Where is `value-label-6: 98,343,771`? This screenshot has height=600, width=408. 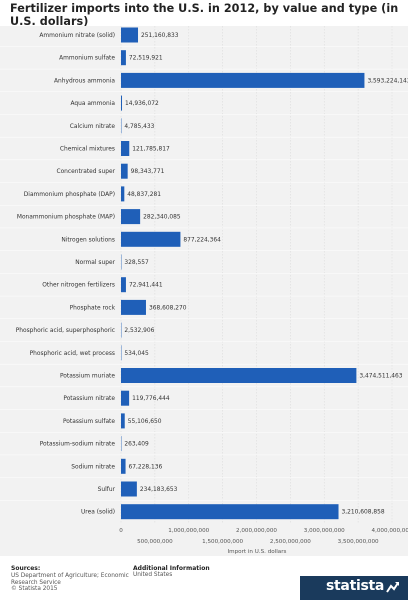 value-label-6: 98,343,771 is located at coordinates (148, 172).